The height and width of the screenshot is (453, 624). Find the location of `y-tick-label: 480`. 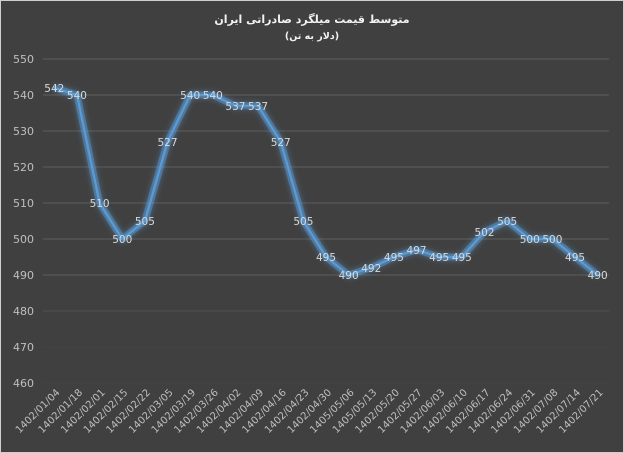

y-tick-label: 480 is located at coordinates (23, 311).